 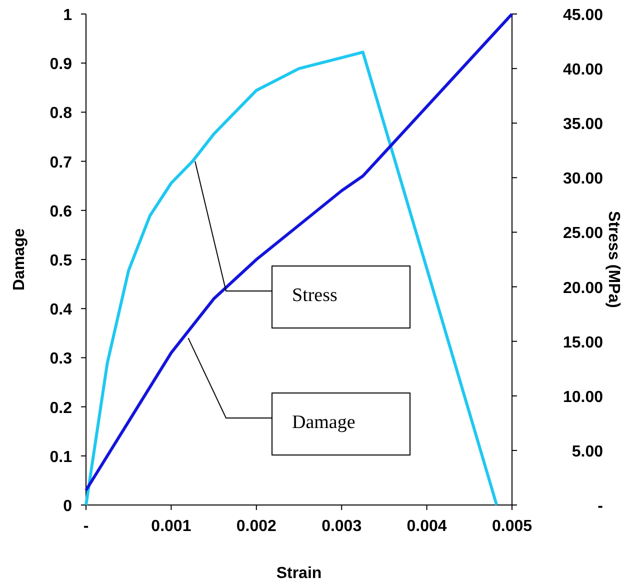 I want to click on y-tick-label: 0.7, so click(x=61, y=163).